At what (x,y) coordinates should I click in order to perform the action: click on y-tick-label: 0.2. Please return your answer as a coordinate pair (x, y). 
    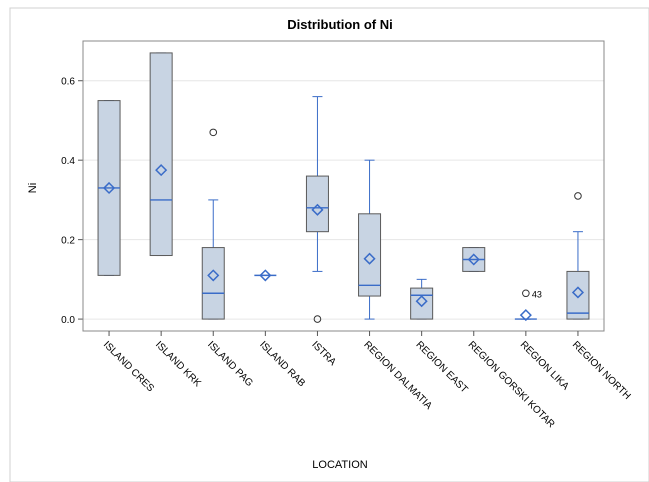
    Looking at the image, I should click on (68, 241).